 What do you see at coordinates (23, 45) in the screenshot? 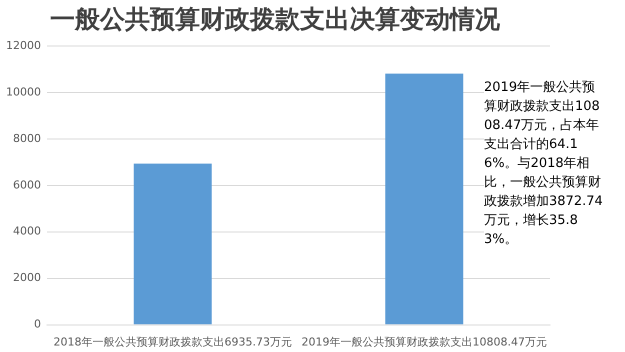
I see `y-tick-label: 12000` at bounding box center [23, 45].